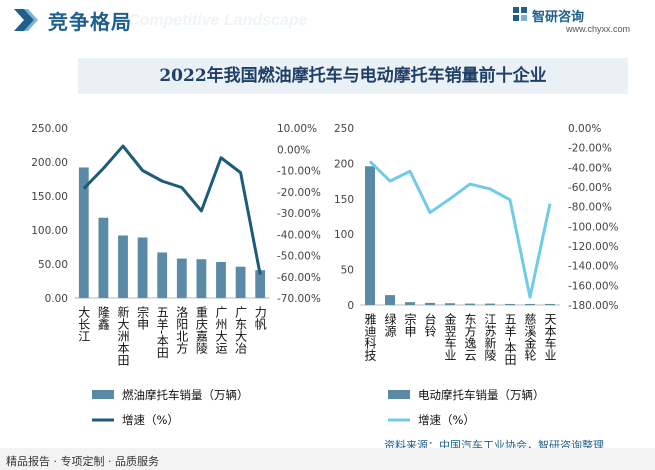 The image size is (655, 470). I want to click on fuel-category-label: 重庆嘉陵, so click(201, 330).